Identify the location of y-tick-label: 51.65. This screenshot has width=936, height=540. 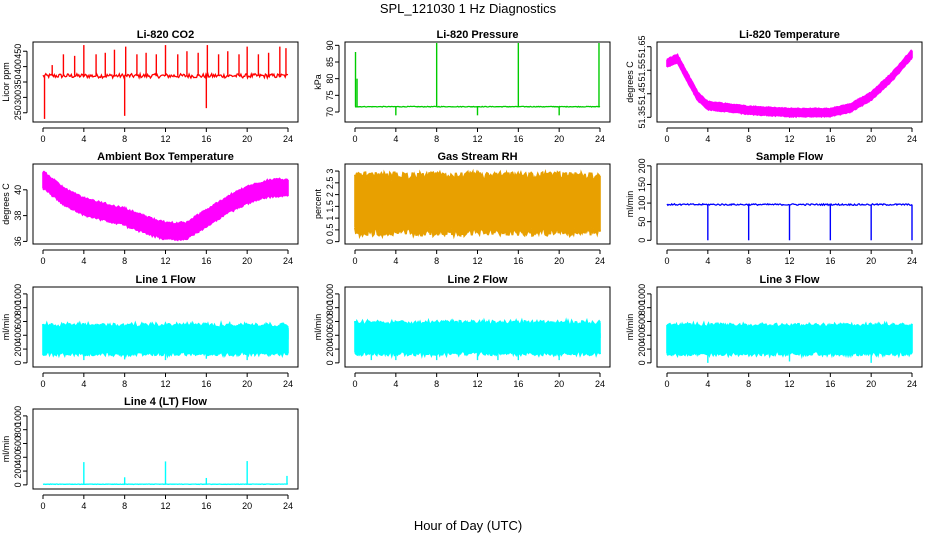
(642, 46).